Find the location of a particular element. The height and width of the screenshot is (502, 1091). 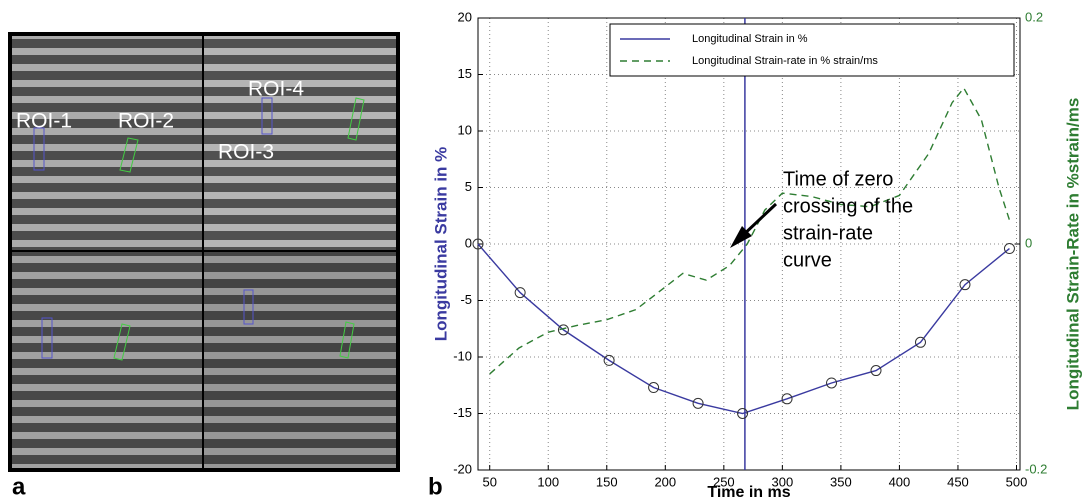

y-tick-label: 5 is located at coordinates (468, 186).